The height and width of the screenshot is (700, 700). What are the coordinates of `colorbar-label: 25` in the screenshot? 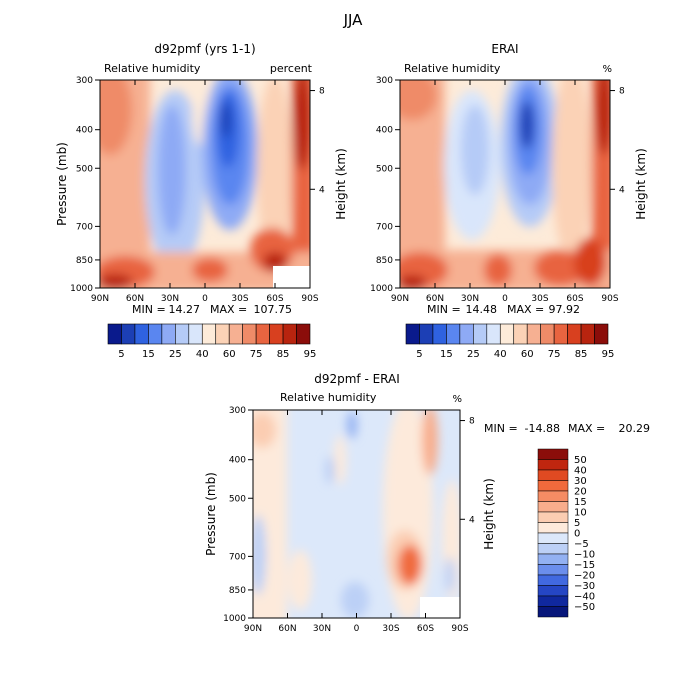 It's located at (175, 354).